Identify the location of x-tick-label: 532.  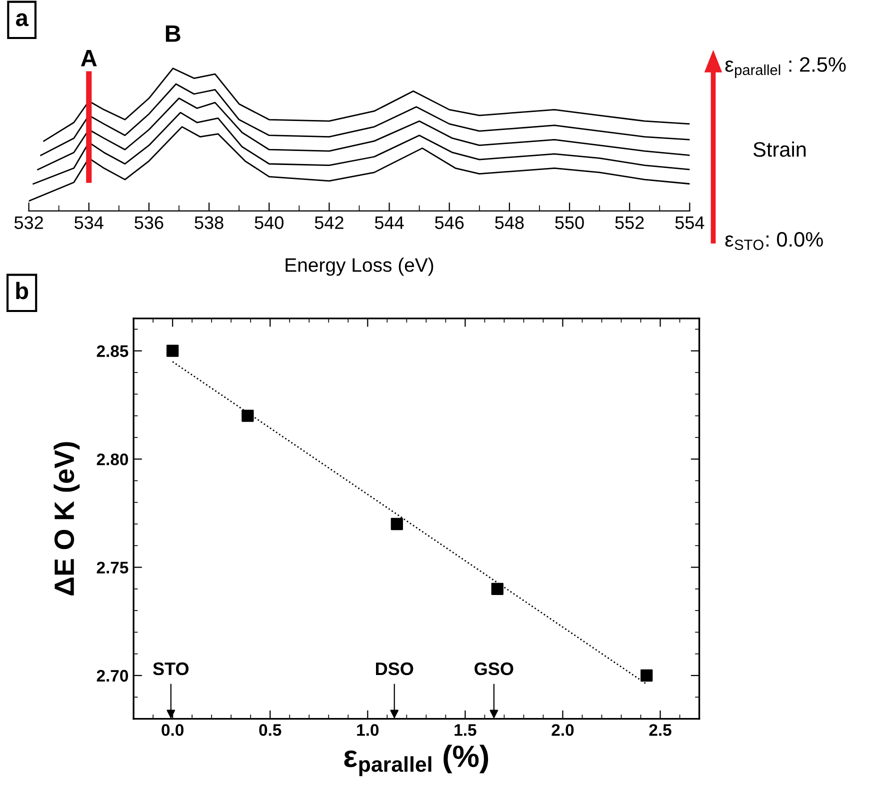
(28, 223).